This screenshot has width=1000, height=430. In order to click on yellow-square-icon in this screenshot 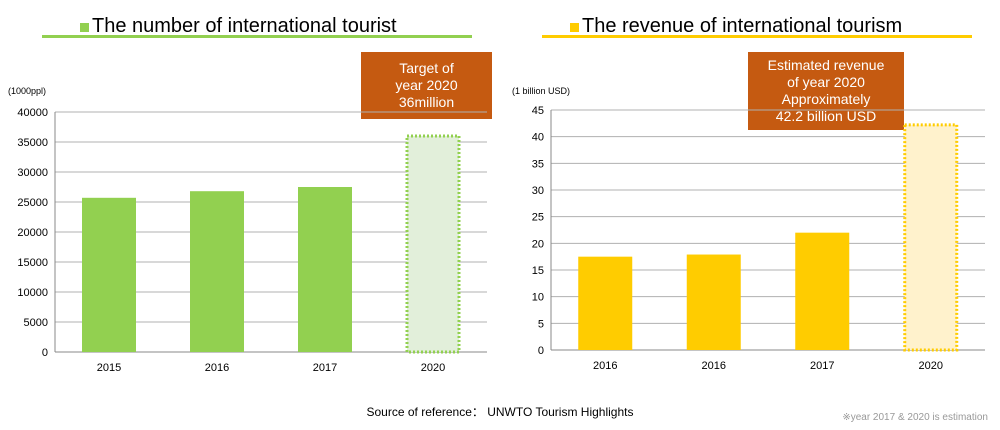, I will do `click(574, 27)`.